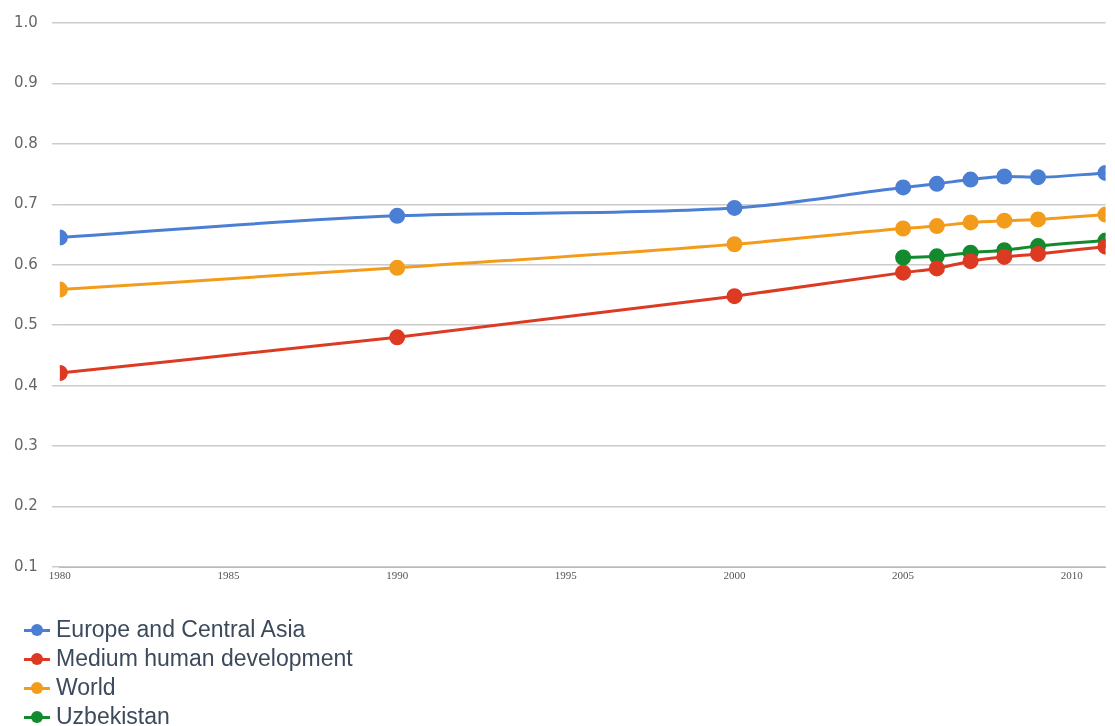 Image resolution: width=1115 pixels, height=726 pixels. What do you see at coordinates (204, 658) in the screenshot?
I see `legend-label: Medium human development` at bounding box center [204, 658].